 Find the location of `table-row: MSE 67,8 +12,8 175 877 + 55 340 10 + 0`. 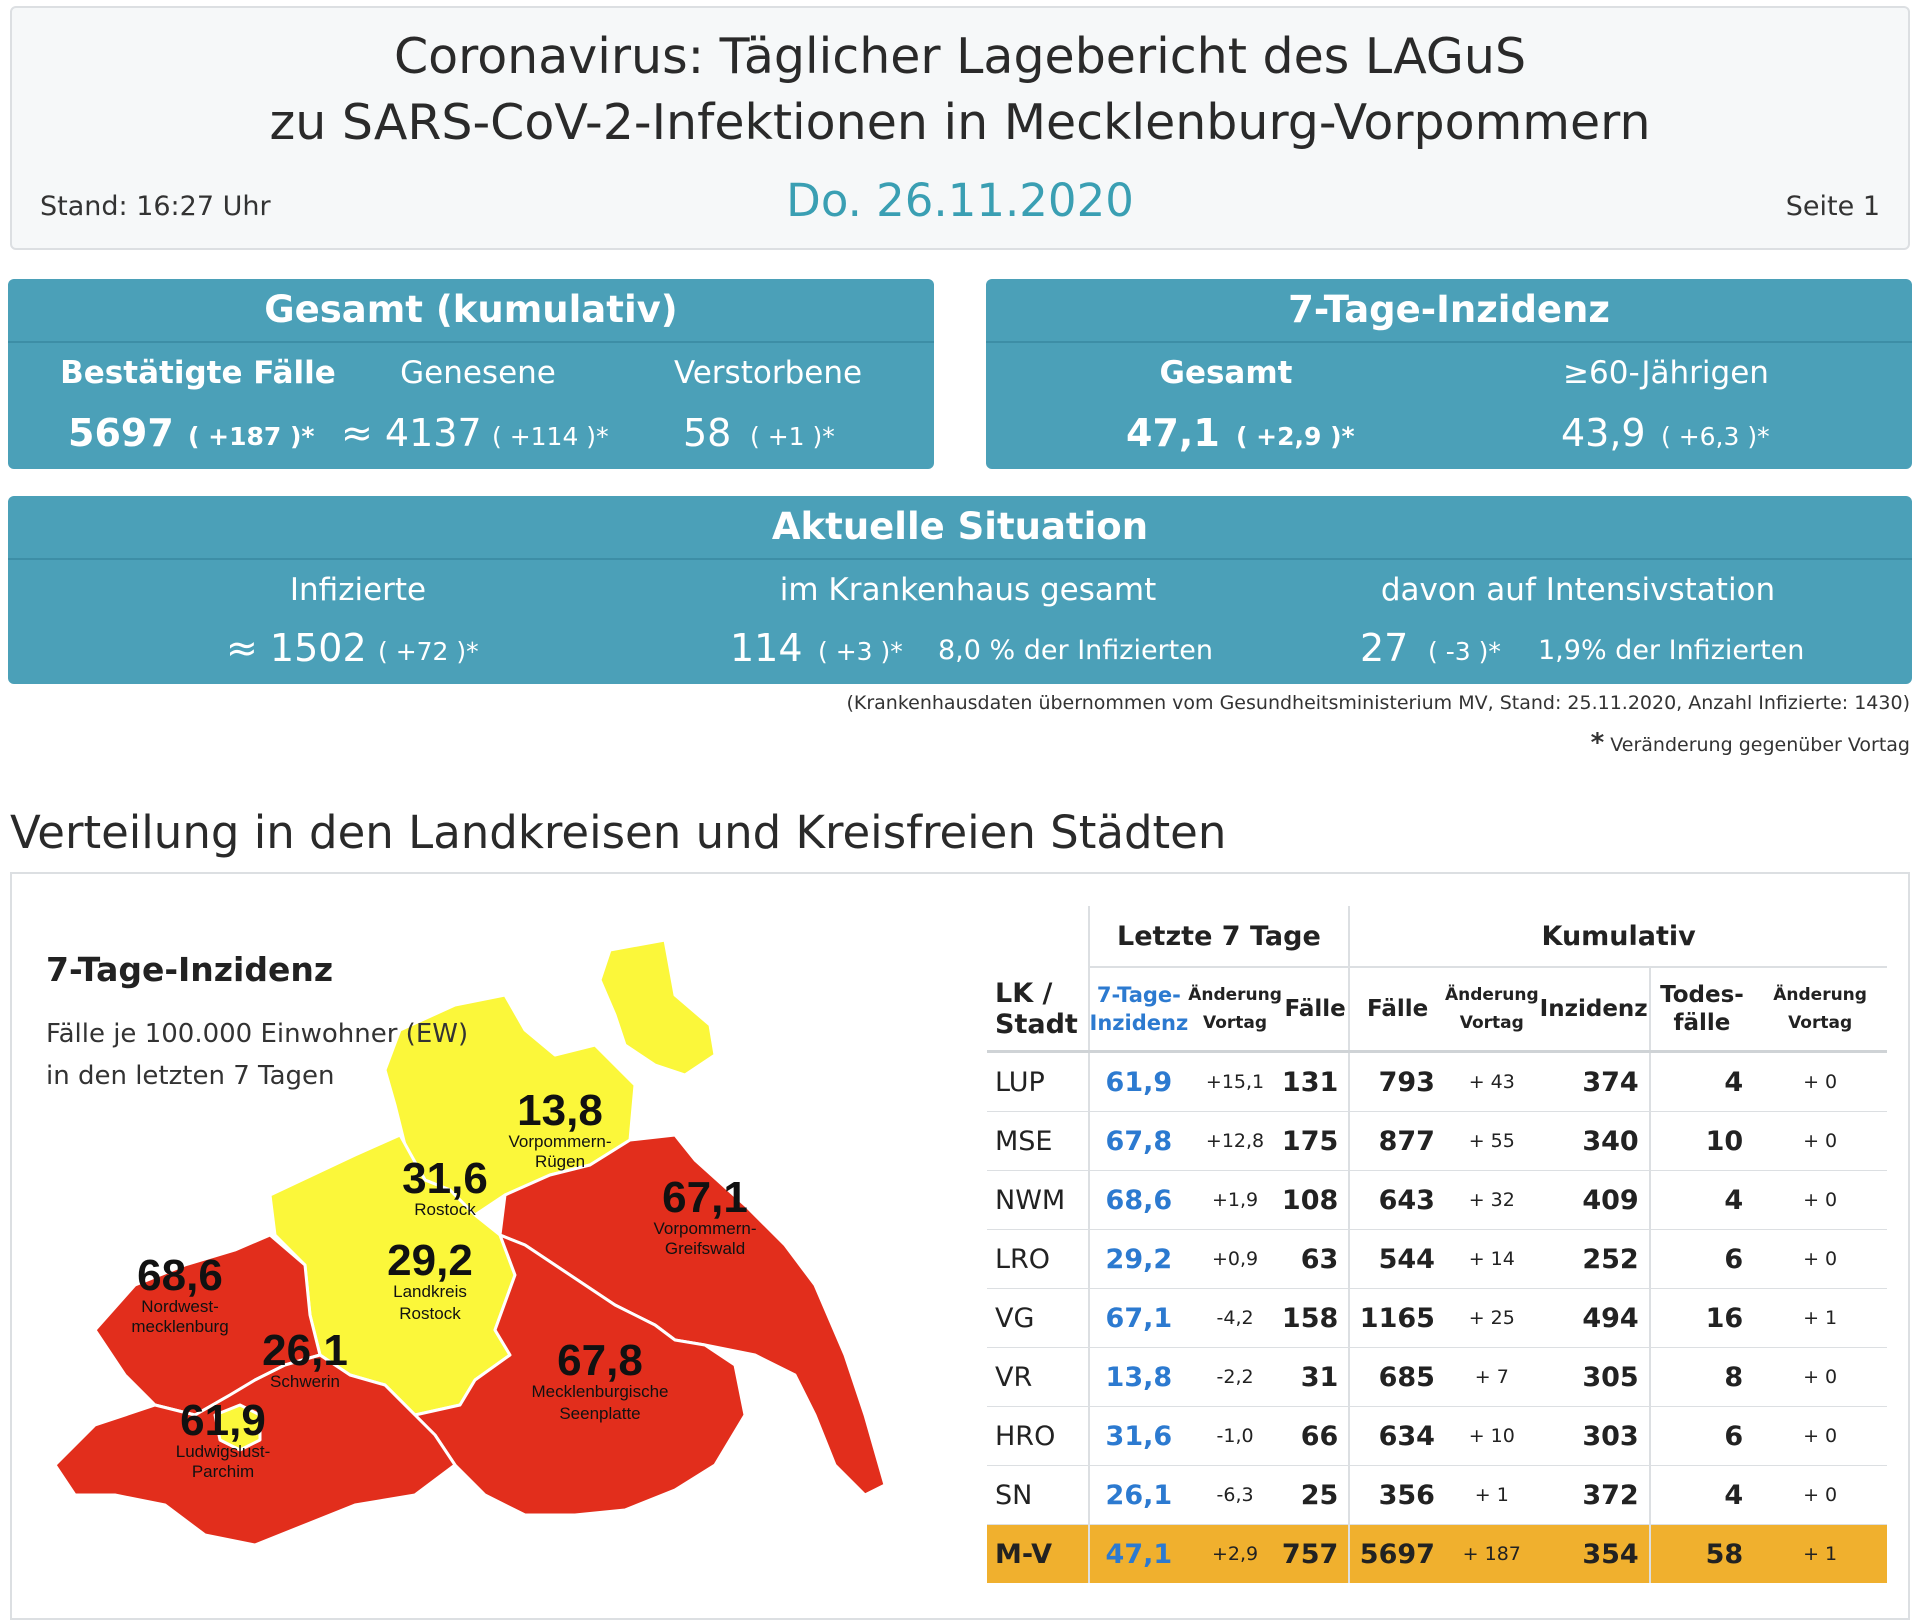

table-row: MSE 67,8 +12,8 175 877 + 55 340 10 + 0 is located at coordinates (1437, 1141).